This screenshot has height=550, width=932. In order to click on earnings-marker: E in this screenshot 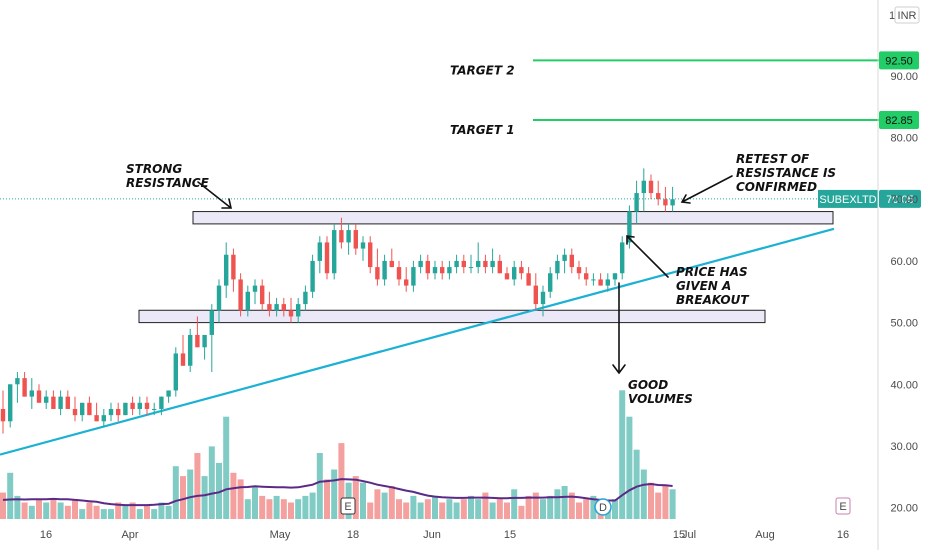, I will do `click(348, 506)`.